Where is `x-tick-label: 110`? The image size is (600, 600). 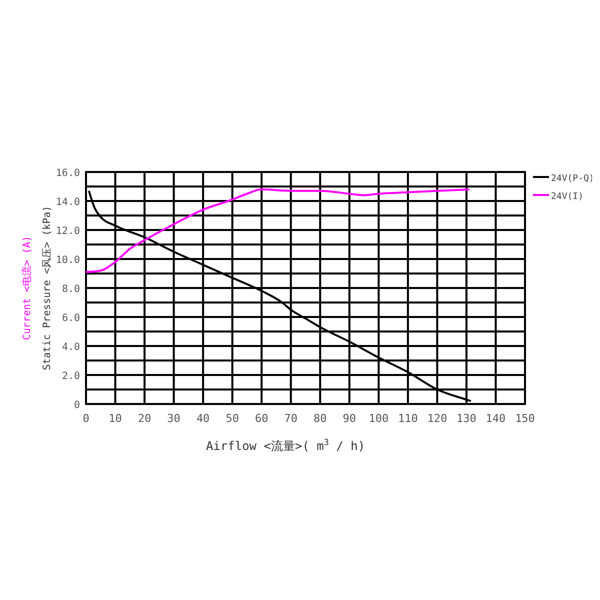 x-tick-label: 110 is located at coordinates (408, 418).